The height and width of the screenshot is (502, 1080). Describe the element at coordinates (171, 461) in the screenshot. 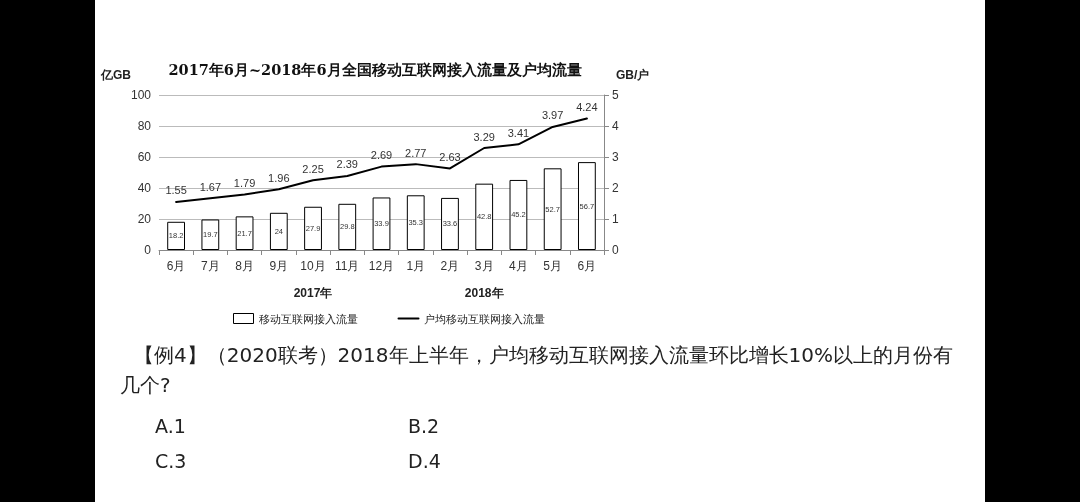

I see `text: C.3` at that location.